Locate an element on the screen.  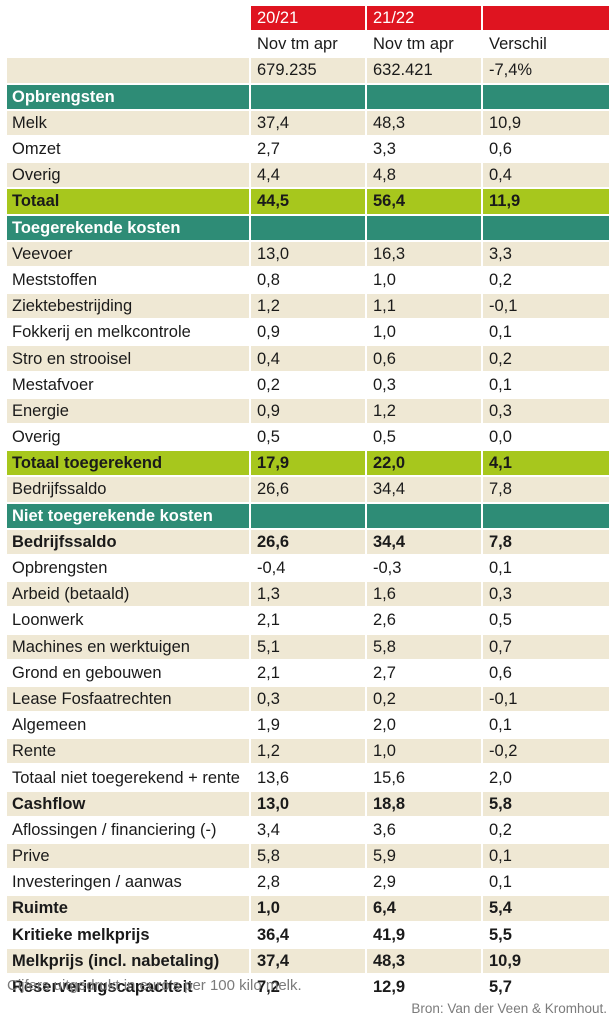
row-label: Rente is located at coordinates (128, 752).